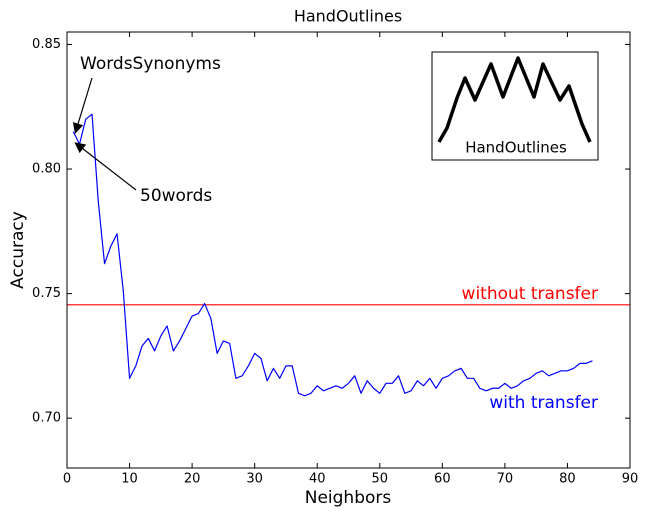  I want to click on x-tick-label: 40, so click(317, 479).